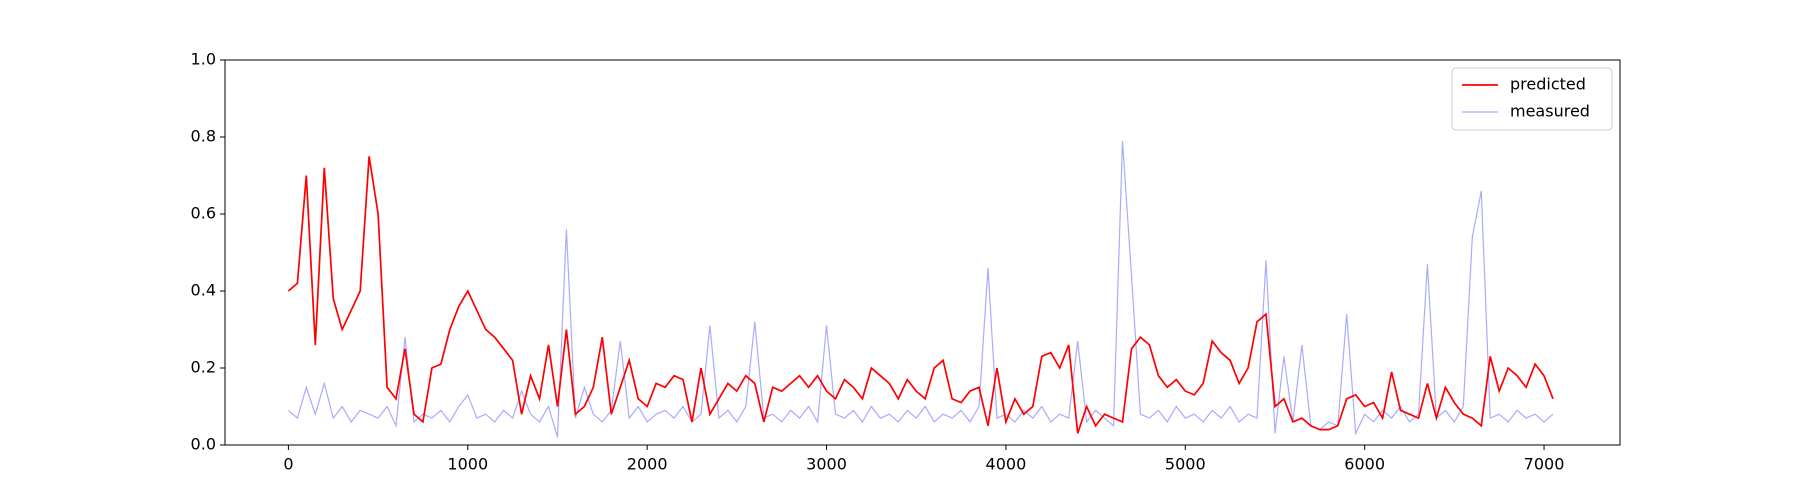 The width and height of the screenshot is (1800, 500). Describe the element at coordinates (467, 464) in the screenshot. I see `x-tick-label: 1000` at that location.